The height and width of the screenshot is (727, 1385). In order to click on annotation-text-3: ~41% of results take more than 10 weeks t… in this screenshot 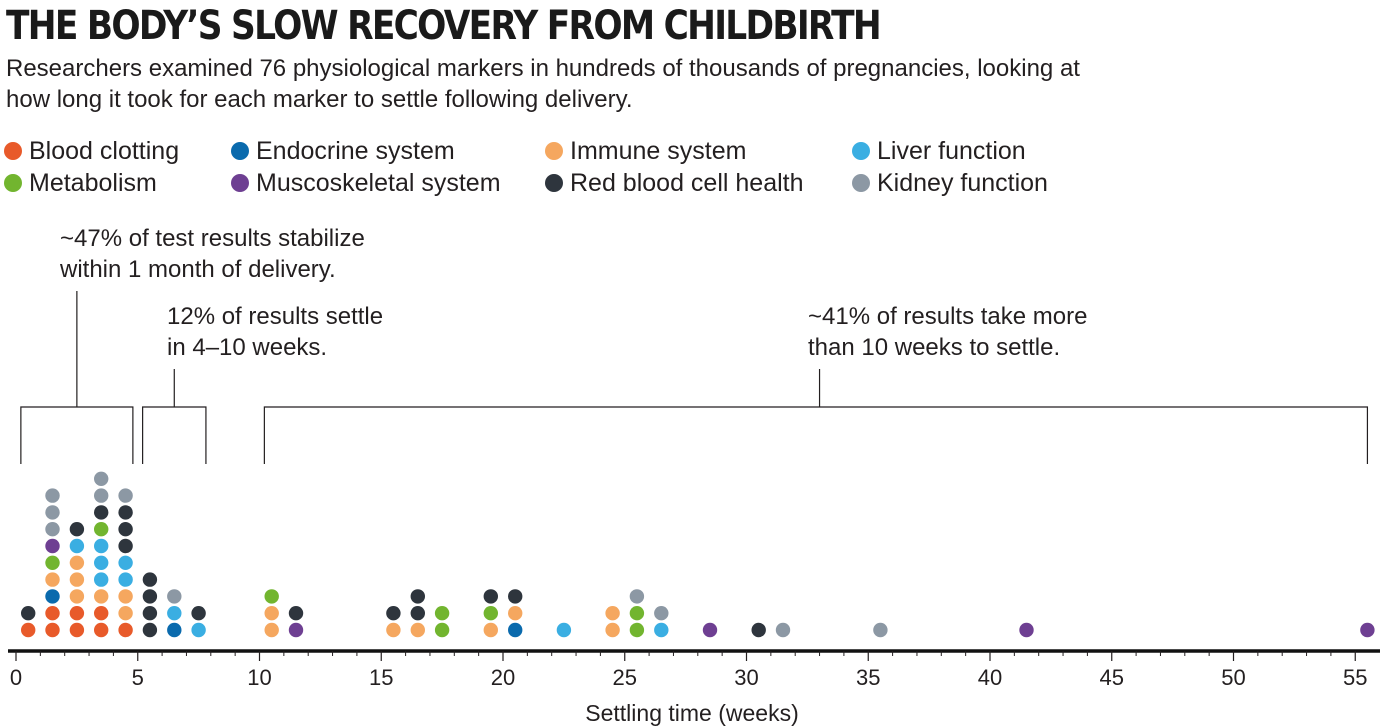, I will do `click(947, 332)`.